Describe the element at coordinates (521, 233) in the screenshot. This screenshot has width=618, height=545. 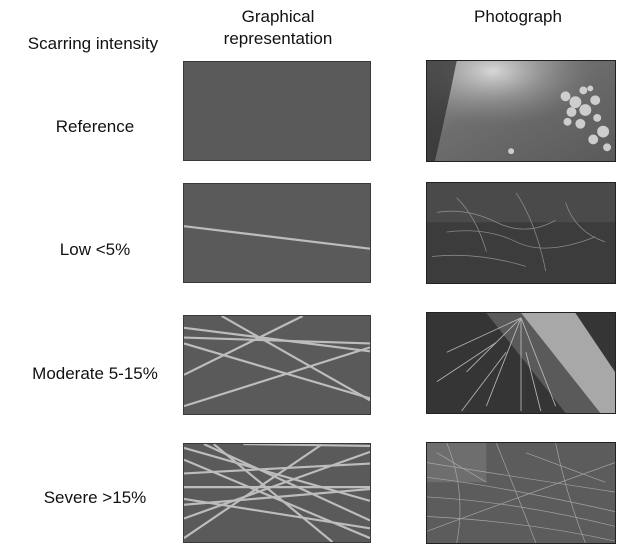
I see `photo-low` at that location.